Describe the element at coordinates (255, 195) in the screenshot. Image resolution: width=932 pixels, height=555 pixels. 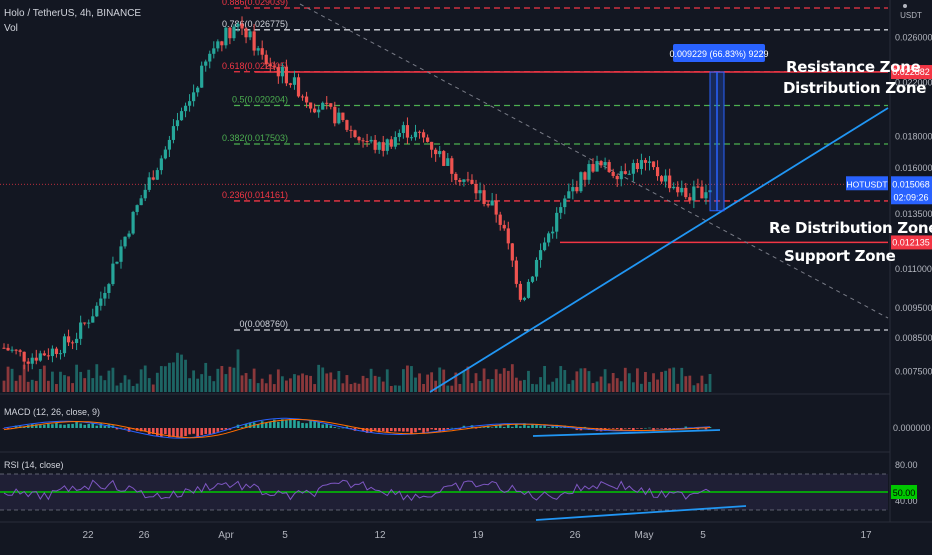
I see `fib-level-label: 0.236(0.014161)` at that location.